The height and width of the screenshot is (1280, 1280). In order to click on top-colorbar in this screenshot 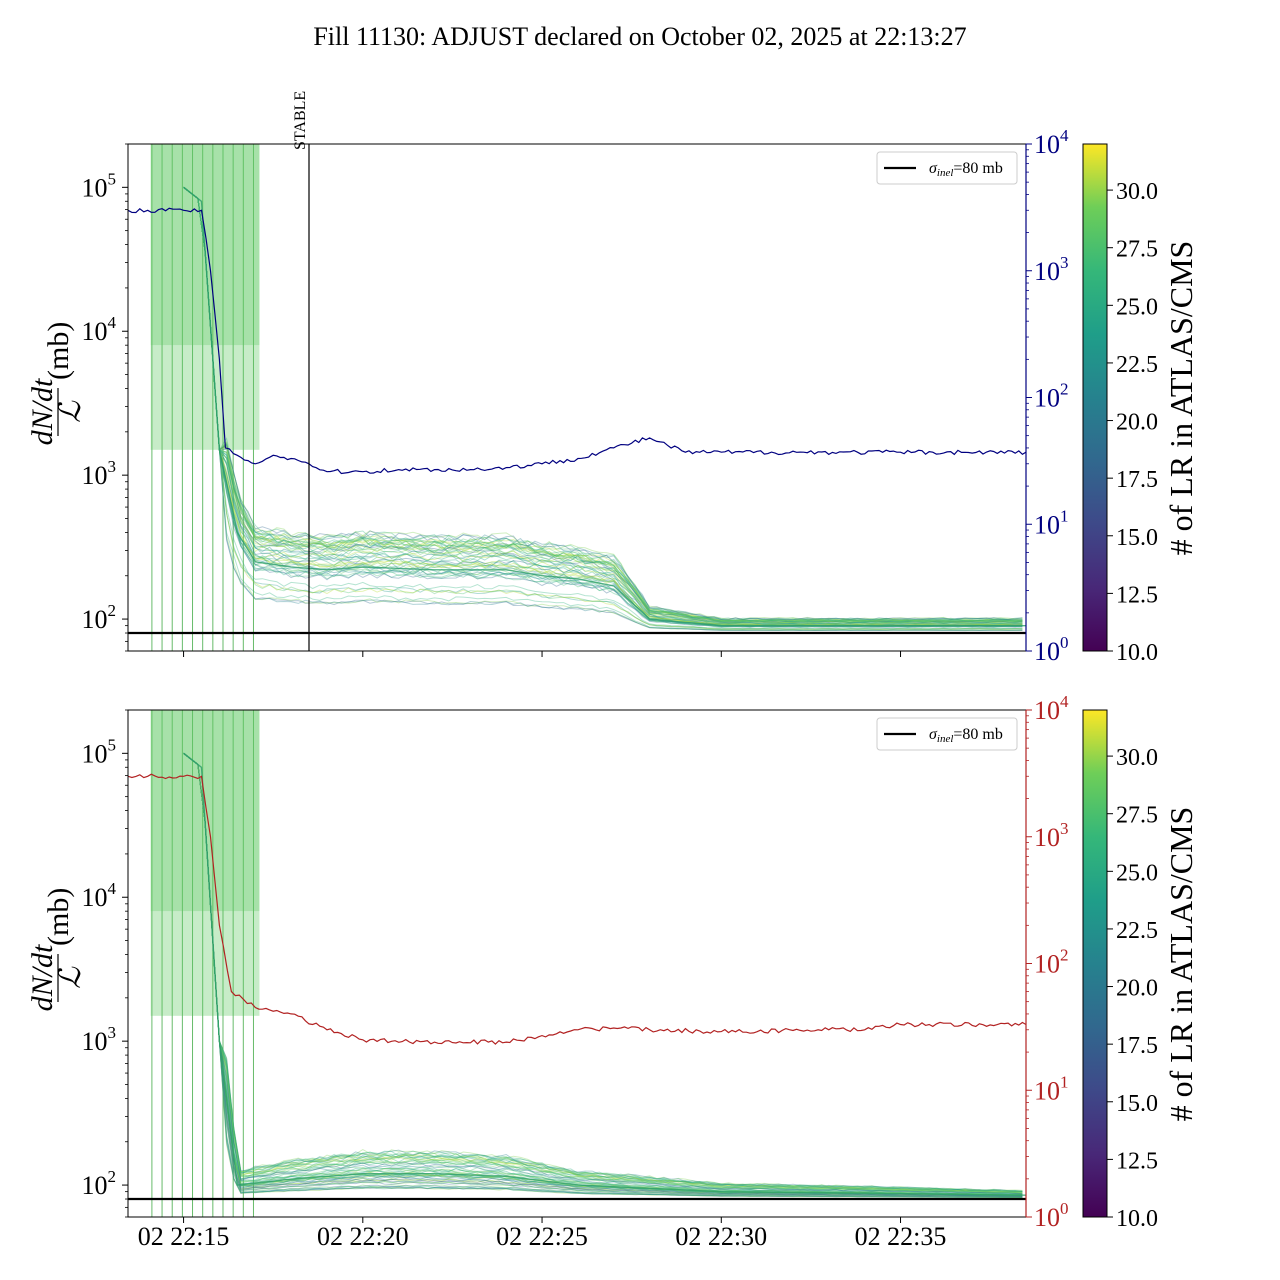, I will do `click(1095, 397)`.